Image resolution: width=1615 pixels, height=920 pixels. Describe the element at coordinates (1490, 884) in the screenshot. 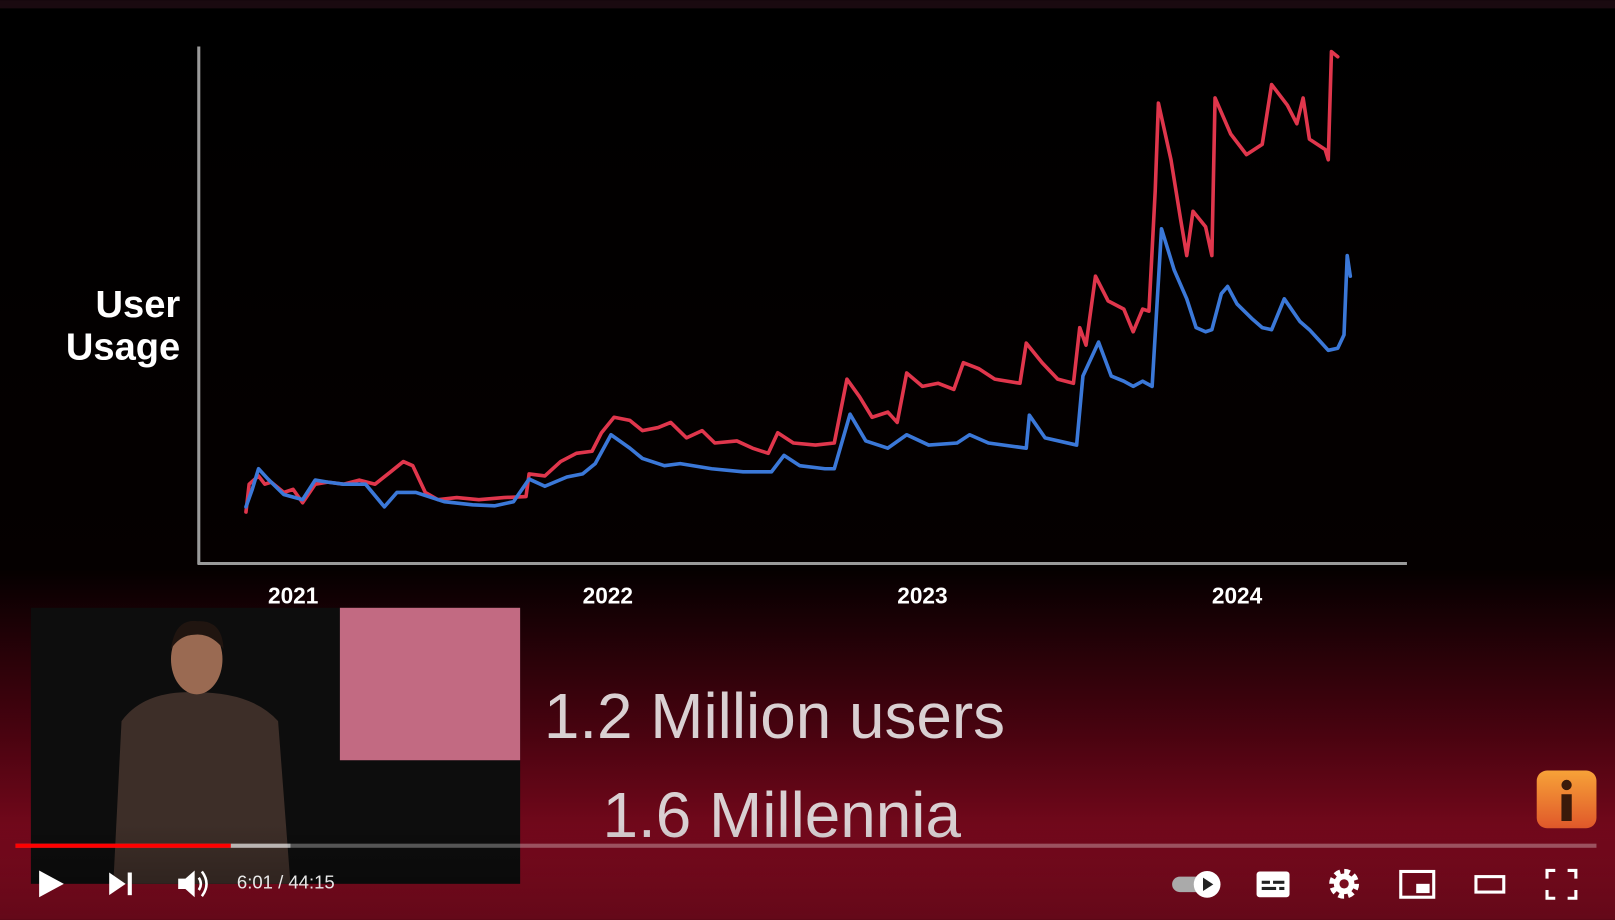

I see `theater-button` at that location.